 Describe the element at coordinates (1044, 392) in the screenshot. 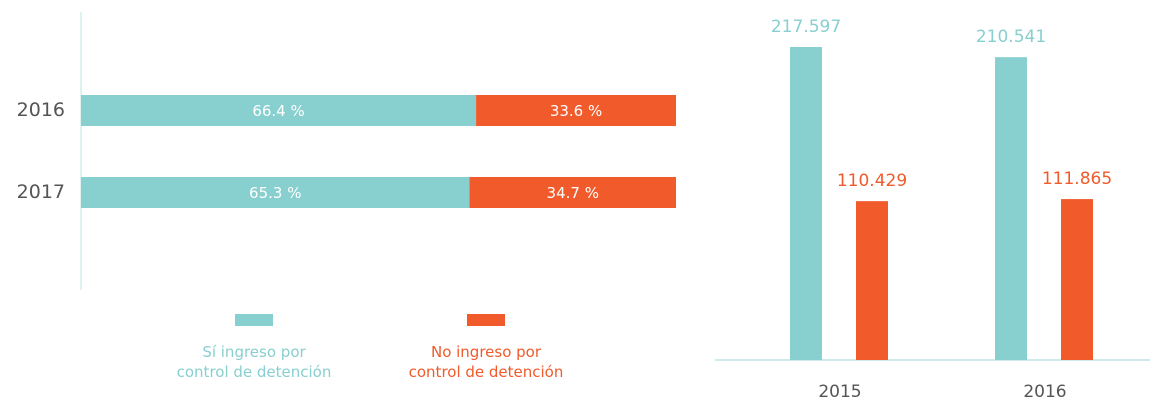

I see `x-tick-label: 2016` at that location.